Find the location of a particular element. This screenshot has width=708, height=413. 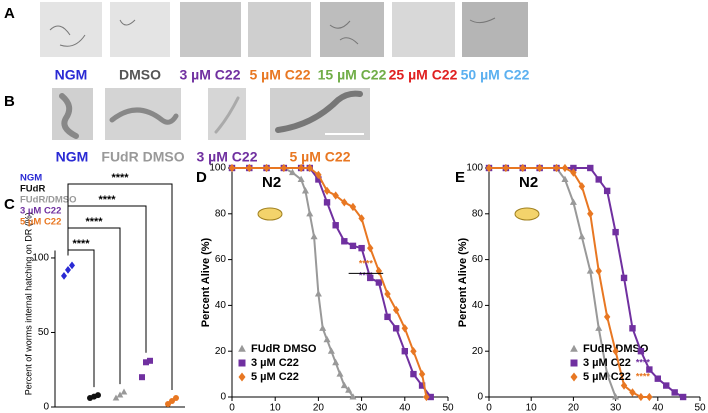

legend-label: FUdR is located at coordinates (32, 189).